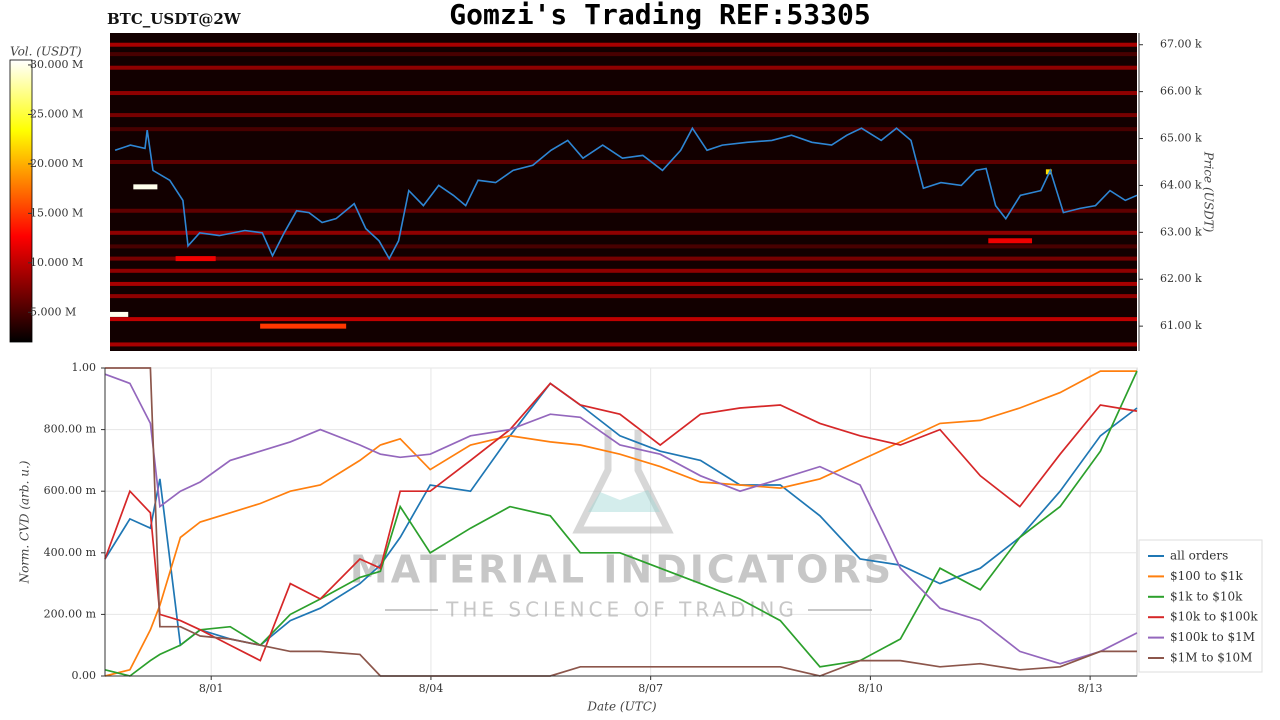 The image size is (1280, 720). Describe the element at coordinates (21, 201) in the screenshot. I see `colorbar` at that location.